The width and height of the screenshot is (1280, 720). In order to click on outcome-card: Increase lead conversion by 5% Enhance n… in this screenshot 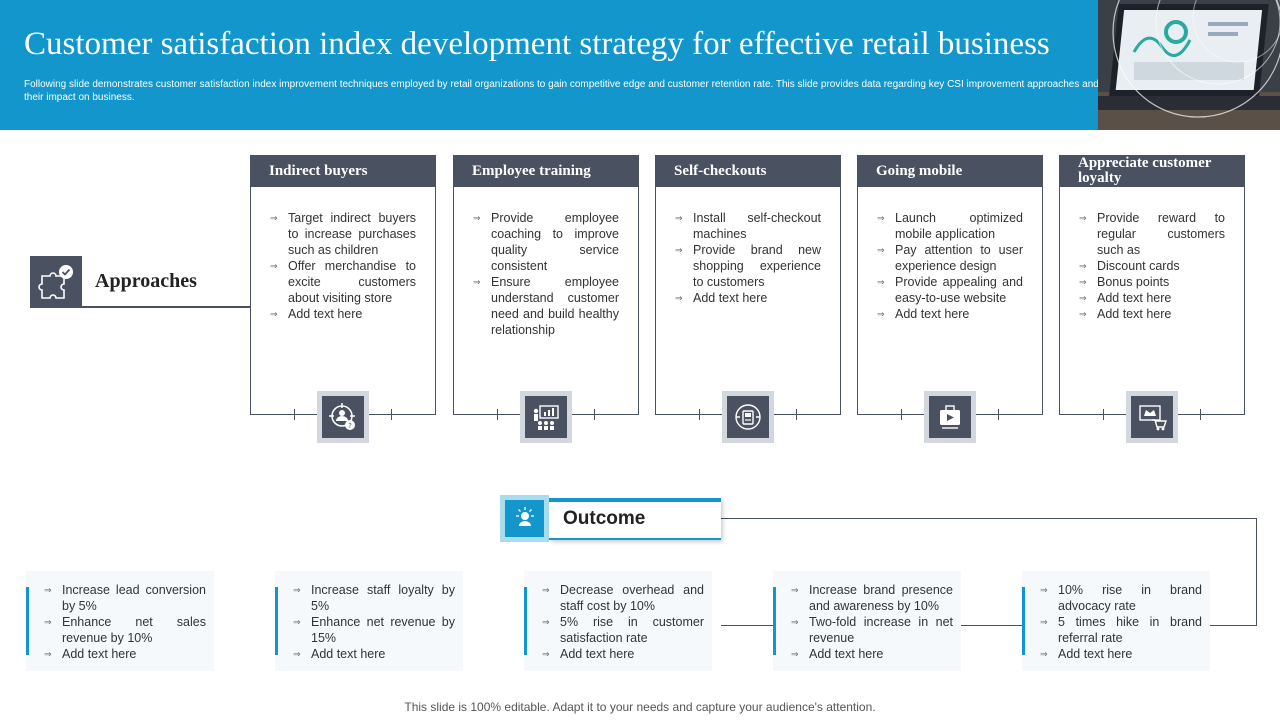, I will do `click(120, 621)`.